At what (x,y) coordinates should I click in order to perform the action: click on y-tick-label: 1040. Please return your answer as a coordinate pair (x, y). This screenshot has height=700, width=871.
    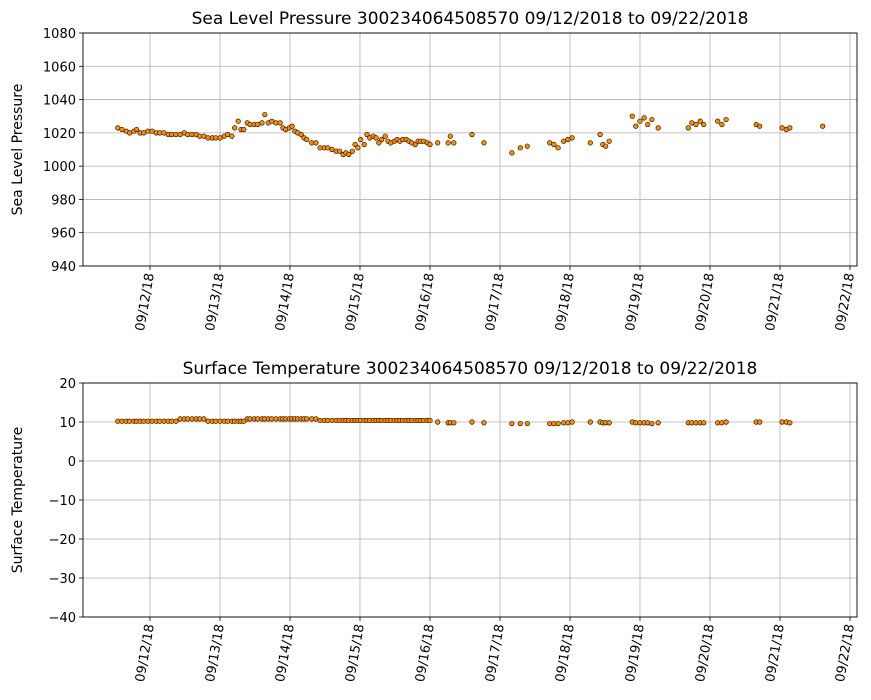
    Looking at the image, I should click on (59, 101).